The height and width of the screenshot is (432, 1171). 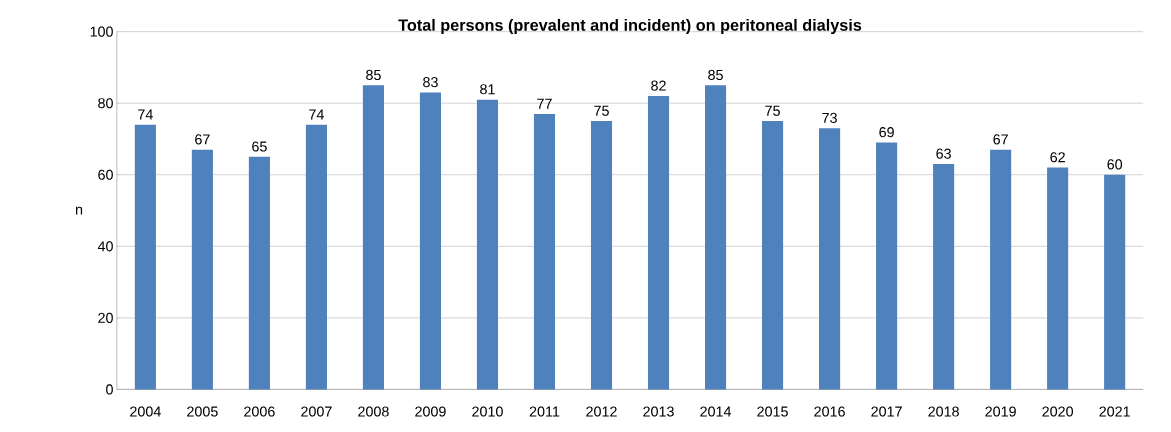 I want to click on x-tick-label: 2013, so click(x=658, y=411).